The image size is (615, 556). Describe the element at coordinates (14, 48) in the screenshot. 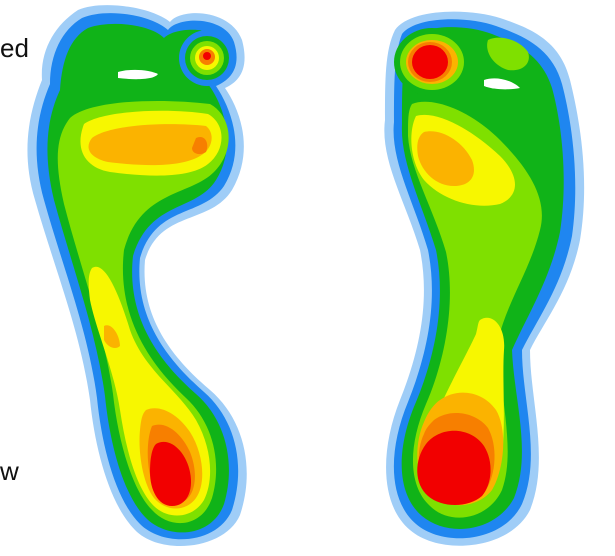

I see `partial-label-top: ed` at that location.